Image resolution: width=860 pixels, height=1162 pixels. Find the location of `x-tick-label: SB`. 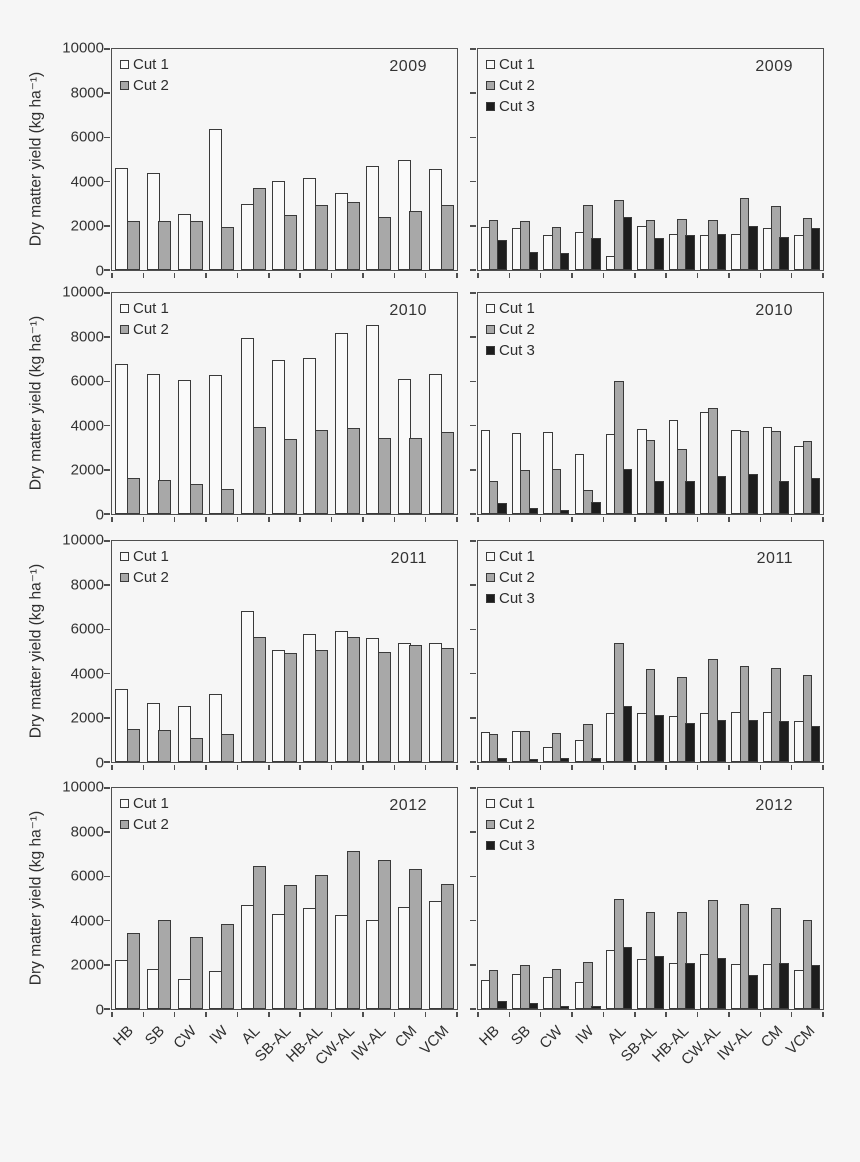

x-tick-label: SB is located at coordinates (521, 1035).